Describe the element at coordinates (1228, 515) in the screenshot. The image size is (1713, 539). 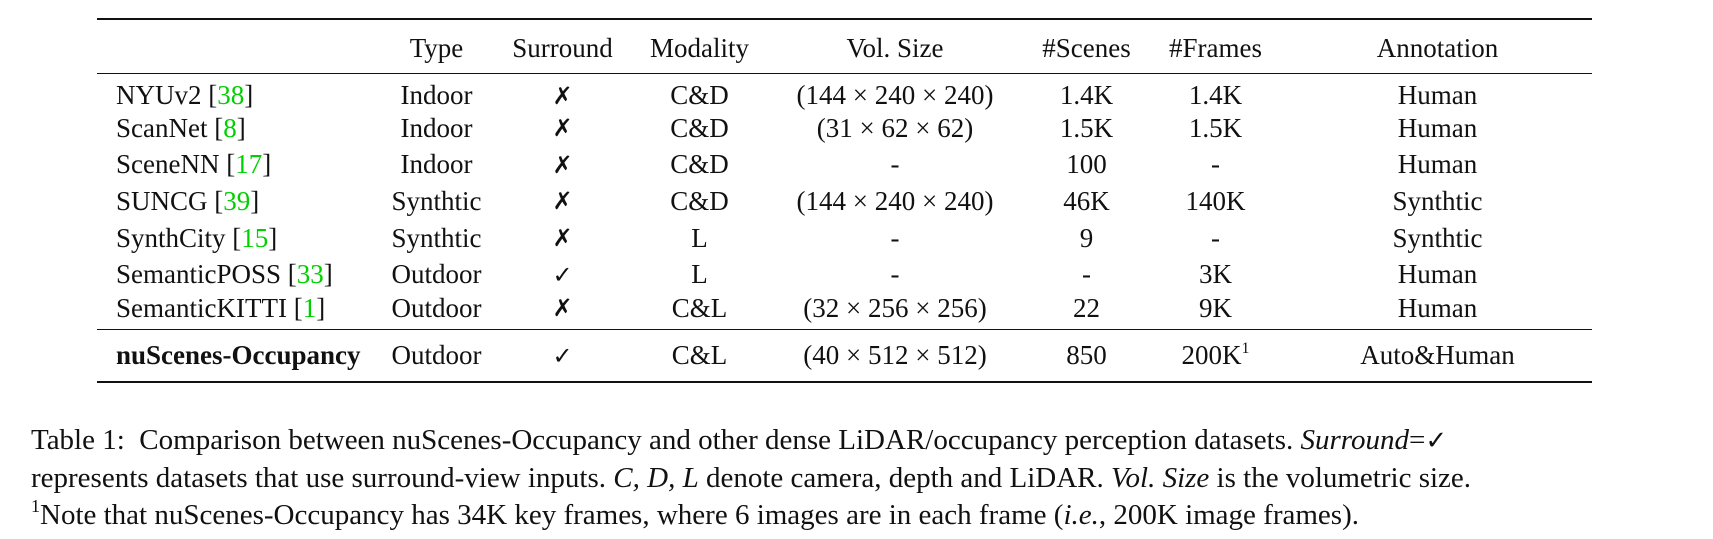
I see `caption-text: , 200K image frames).` at that location.